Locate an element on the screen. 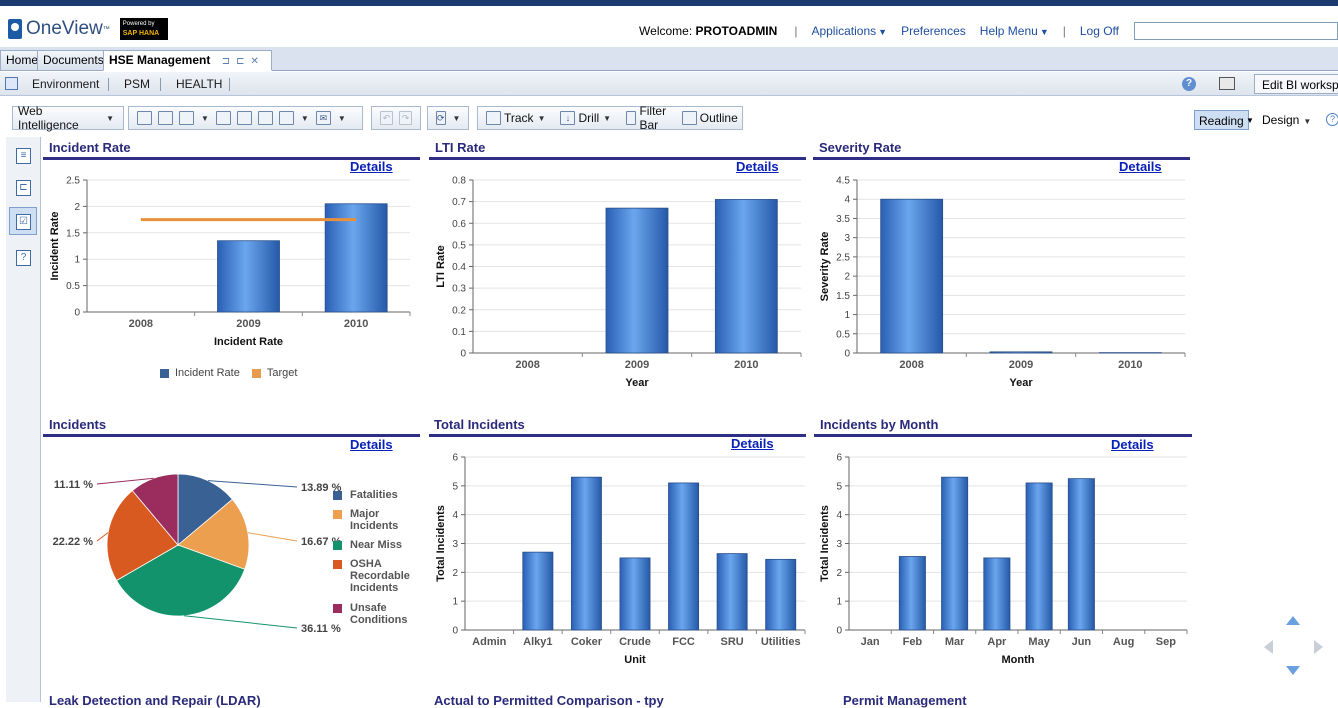  log-off-link: Log Off is located at coordinates (1099, 31).